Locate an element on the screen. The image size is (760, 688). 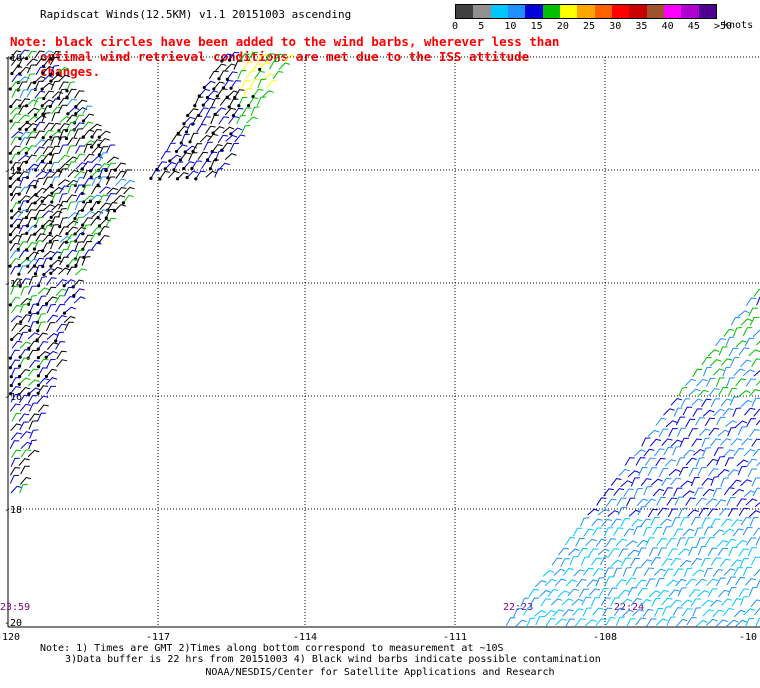
legend-swatch is located at coordinates (482, 11).